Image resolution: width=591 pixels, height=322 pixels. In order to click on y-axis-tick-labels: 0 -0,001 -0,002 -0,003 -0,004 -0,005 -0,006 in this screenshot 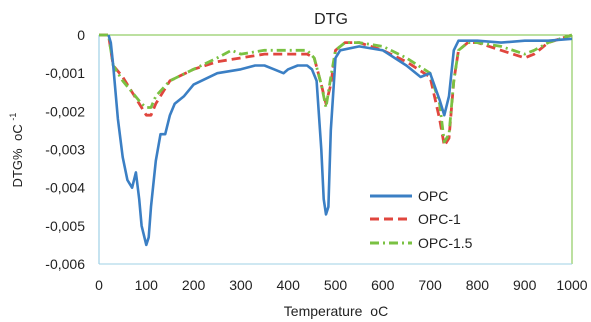, I will do `click(65, 149)`.